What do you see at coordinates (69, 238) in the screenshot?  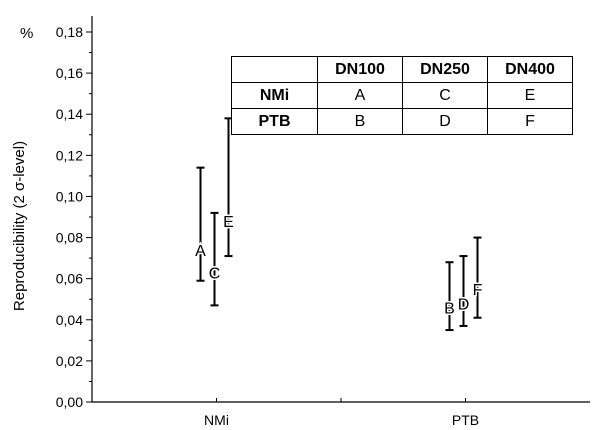 I see `y-tick-label: 0,08` at bounding box center [69, 238].